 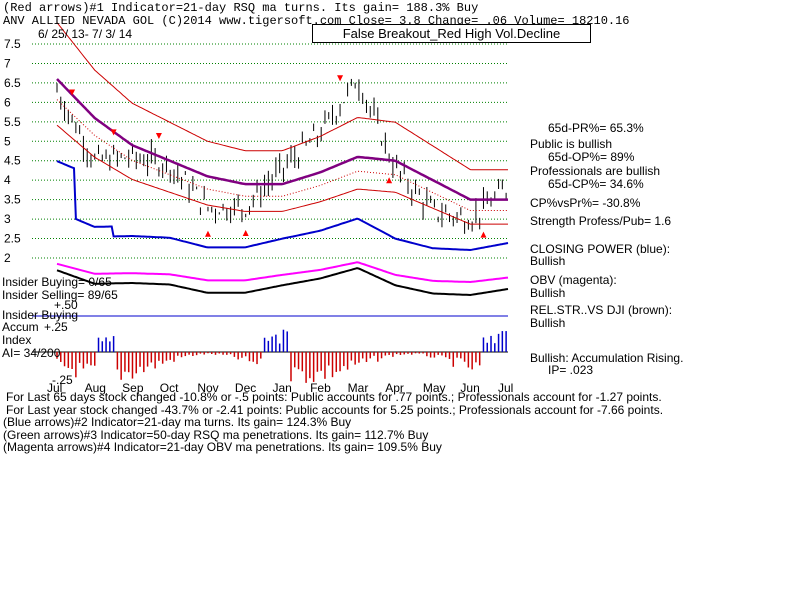 What do you see at coordinates (394, 388) in the screenshot?
I see `x-tick-label: Apr` at bounding box center [394, 388].